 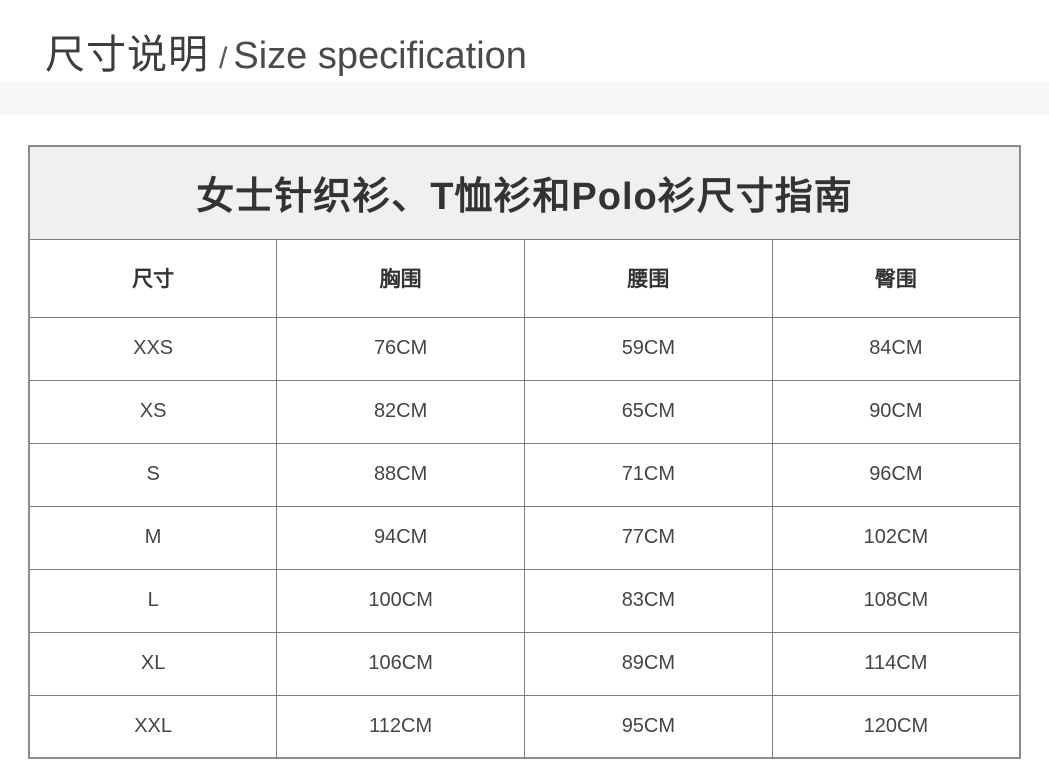 What do you see at coordinates (648, 663) in the screenshot?
I see `measurement-cell: 89CM` at bounding box center [648, 663].